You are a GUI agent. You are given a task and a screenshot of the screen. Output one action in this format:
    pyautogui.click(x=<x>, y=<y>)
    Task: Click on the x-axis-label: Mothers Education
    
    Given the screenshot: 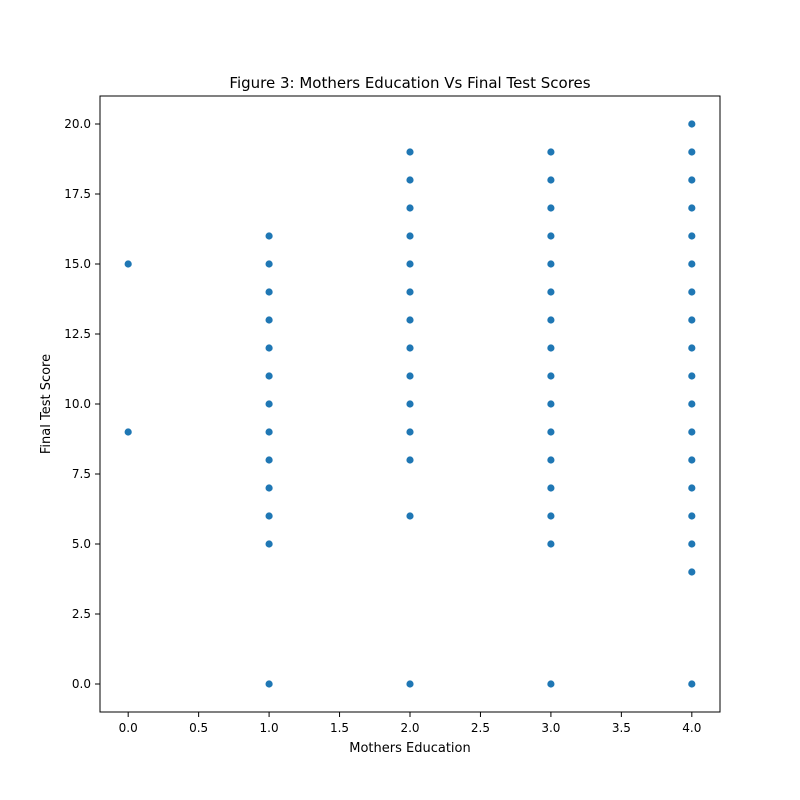 What is the action you would take?
    pyautogui.click(x=409, y=748)
    